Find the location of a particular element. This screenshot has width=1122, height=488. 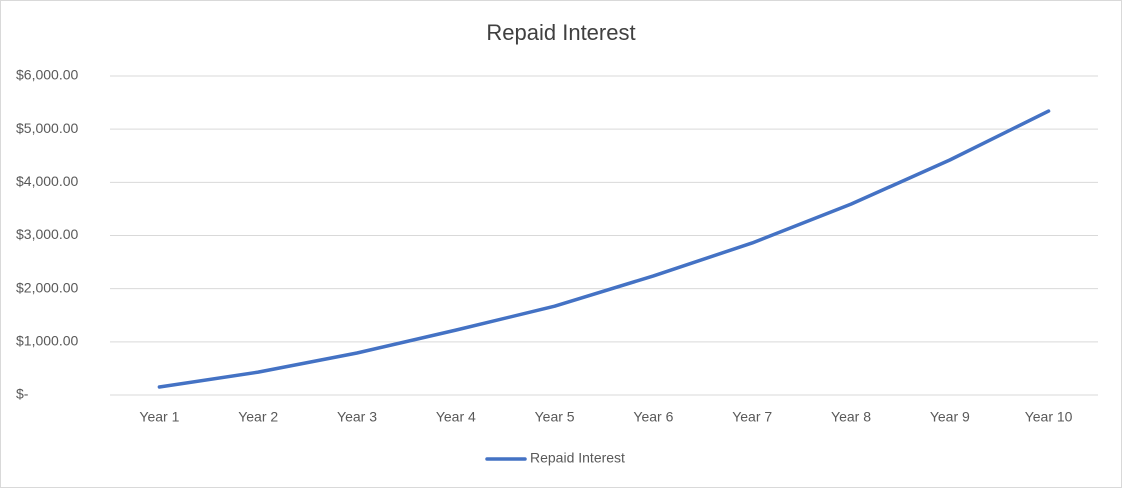

y-tick-label: $1,000.00 is located at coordinates (47, 341).